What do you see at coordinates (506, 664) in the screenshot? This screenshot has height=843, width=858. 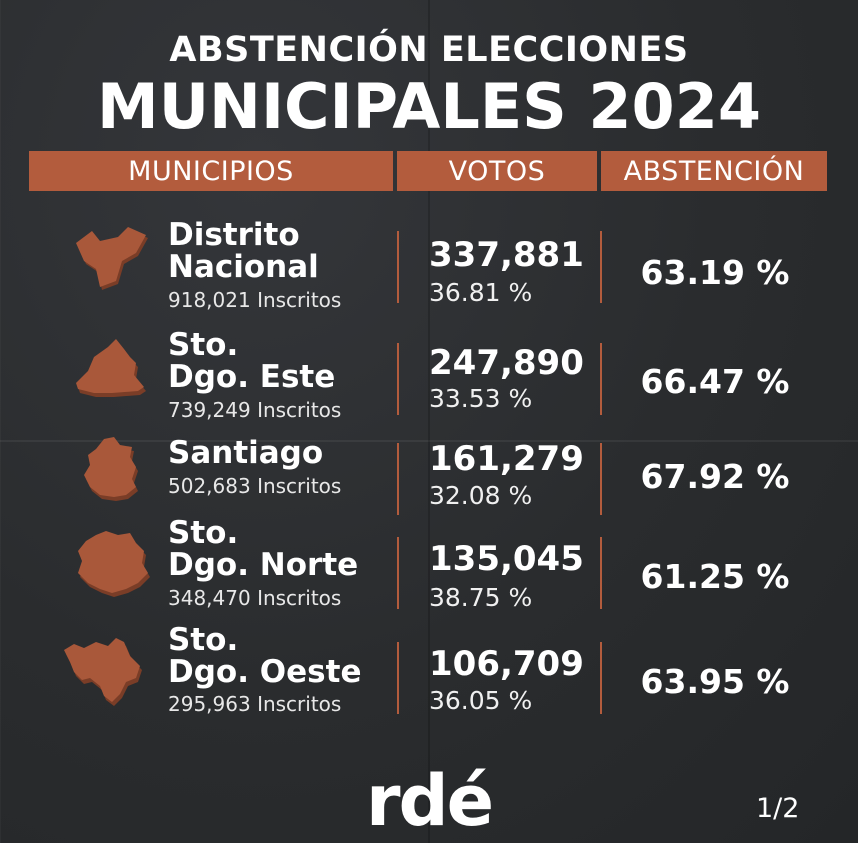 I see `votos-count: 106,709` at bounding box center [506, 664].